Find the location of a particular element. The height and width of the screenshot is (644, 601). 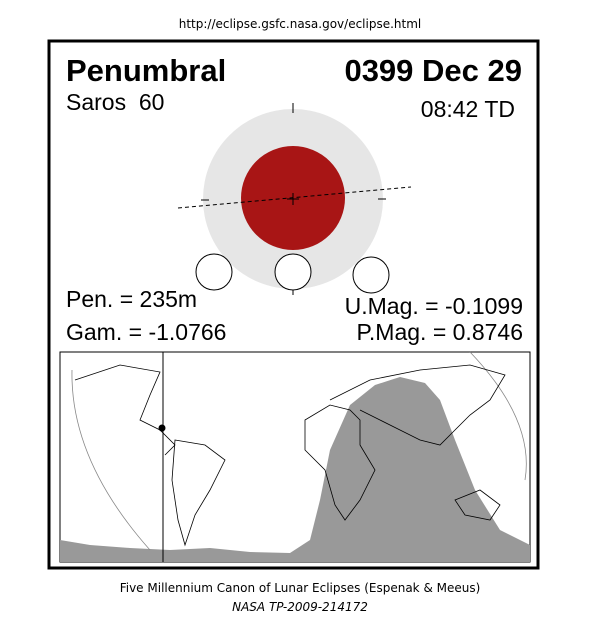

gamma: Gam. = -1.0766 is located at coordinates (146, 332).